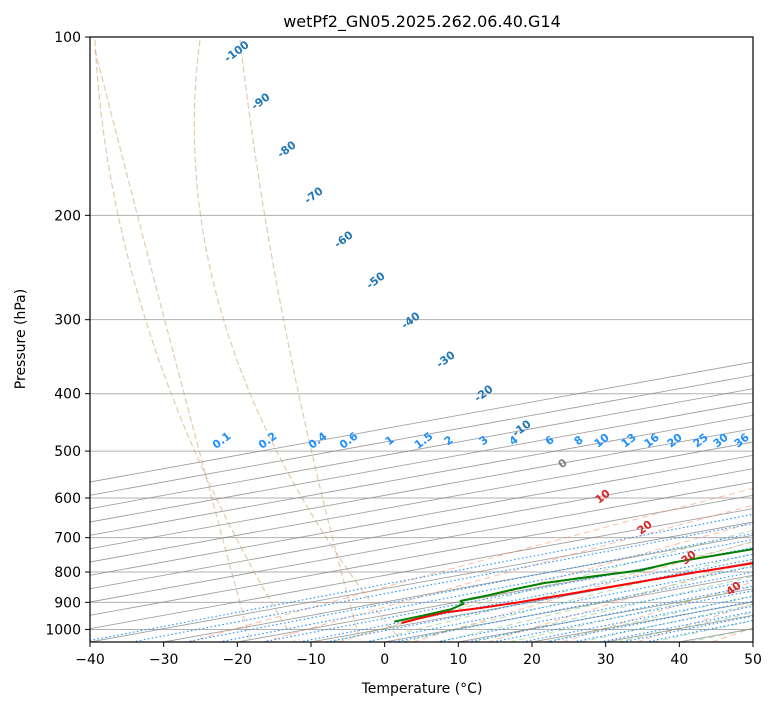  Describe the element at coordinates (67, 334) in the screenshot. I see `y-axis: 1000 900 800 700 600 500 400 300 200 100` at that location.